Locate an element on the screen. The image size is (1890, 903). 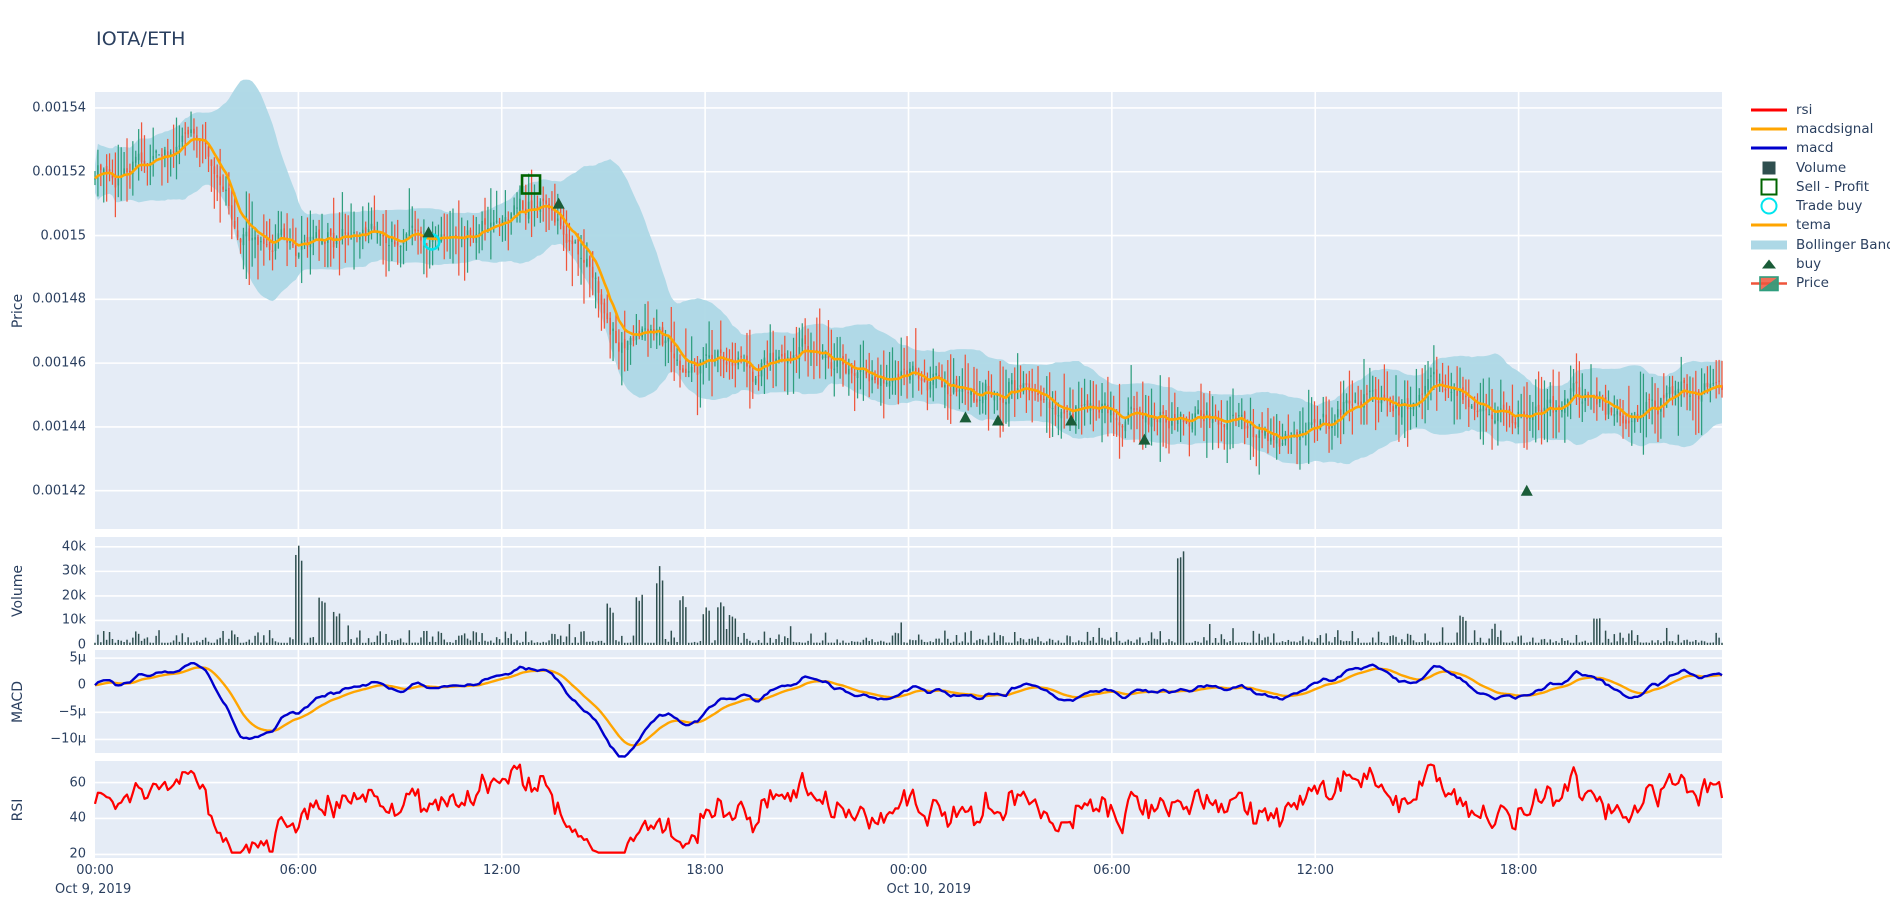
volume-plot-svg is located at coordinates (908, 591).